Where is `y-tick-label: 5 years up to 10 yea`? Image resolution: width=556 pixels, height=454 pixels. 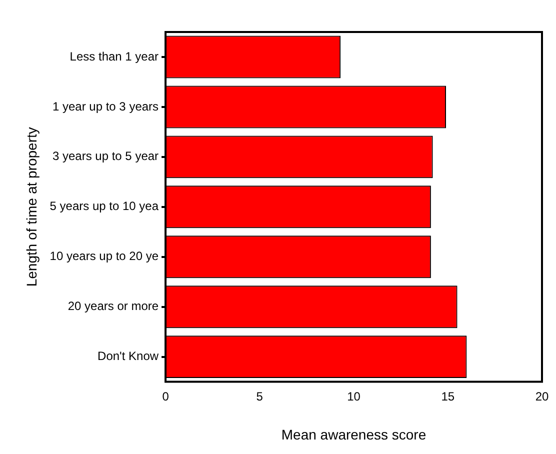
y-tick-label: 5 years up to 10 yea is located at coordinates (104, 206).